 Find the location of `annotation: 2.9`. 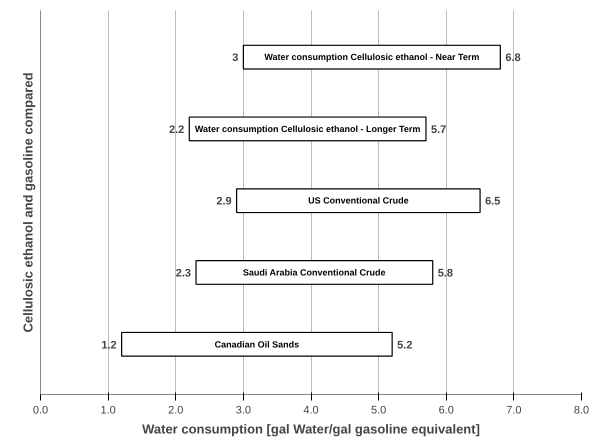

annotation: 2.9 is located at coordinates (224, 202).